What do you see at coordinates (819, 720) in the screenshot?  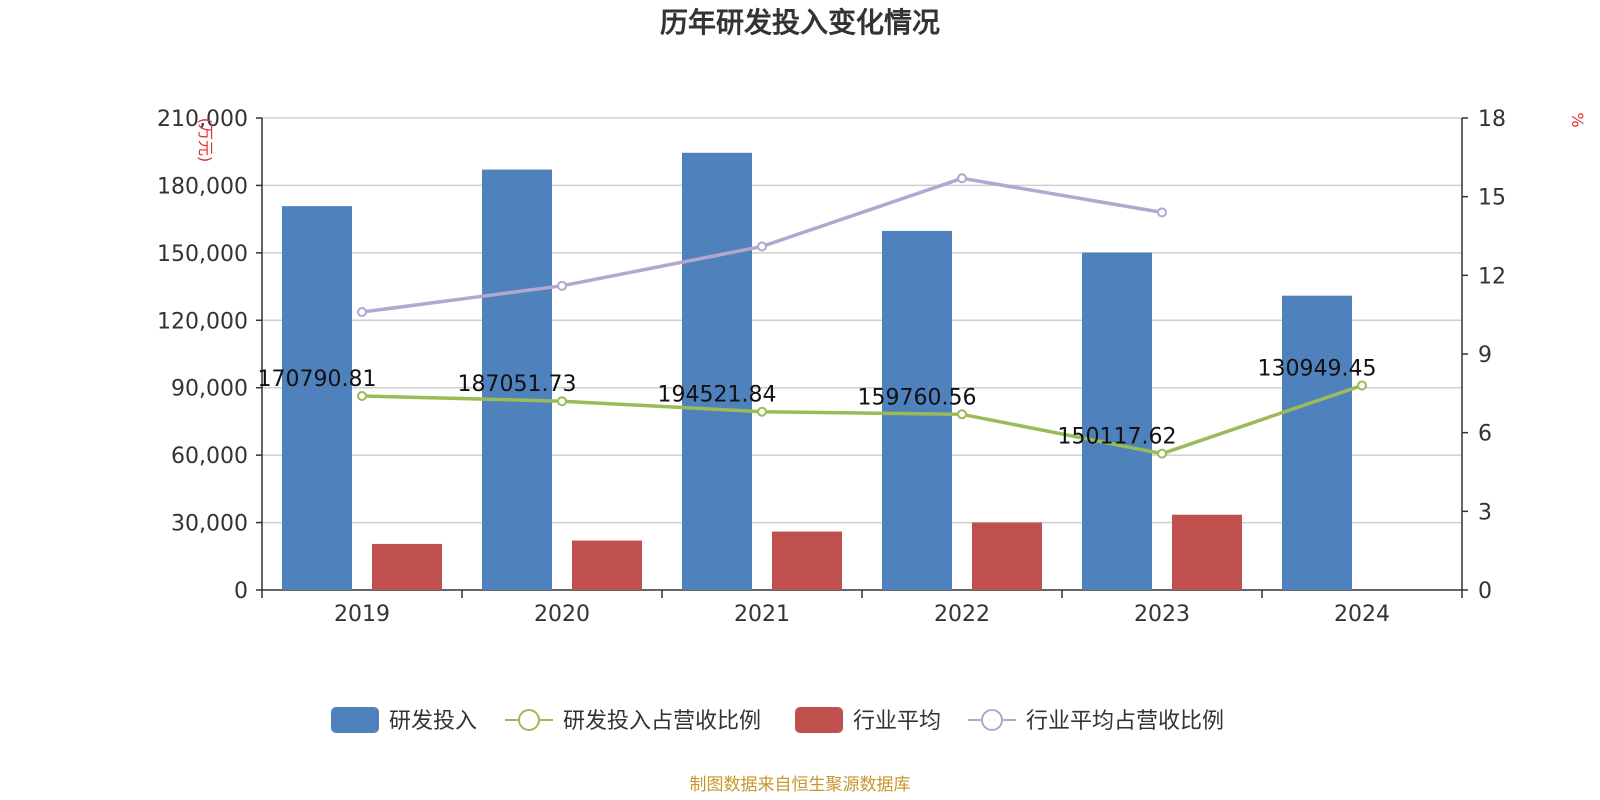 I see `legend-swatch-行业平均` at bounding box center [819, 720].